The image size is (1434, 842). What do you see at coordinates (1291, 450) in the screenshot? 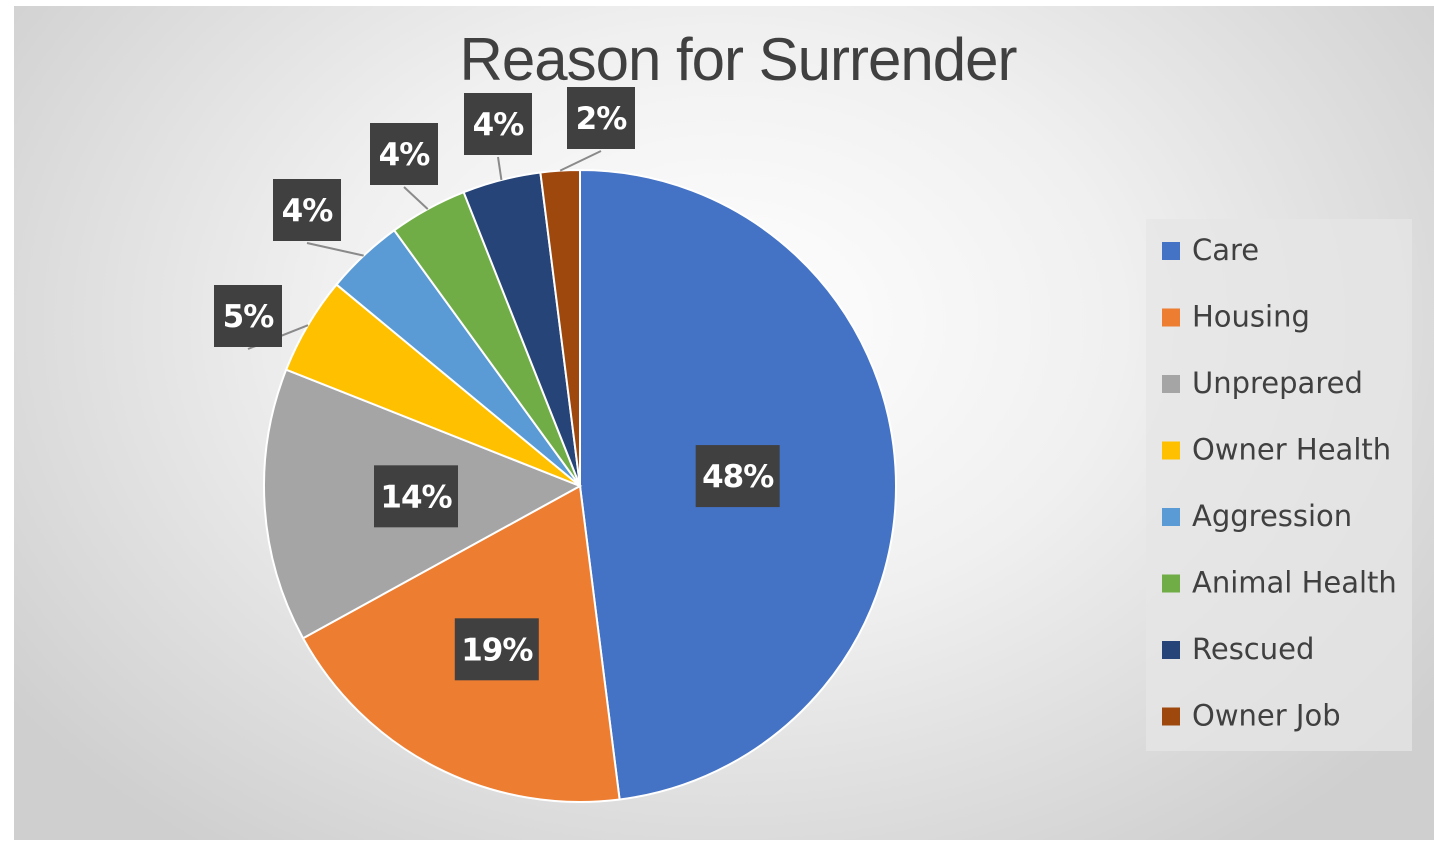
I see `legend-entry: Owner Health` at bounding box center [1291, 450].